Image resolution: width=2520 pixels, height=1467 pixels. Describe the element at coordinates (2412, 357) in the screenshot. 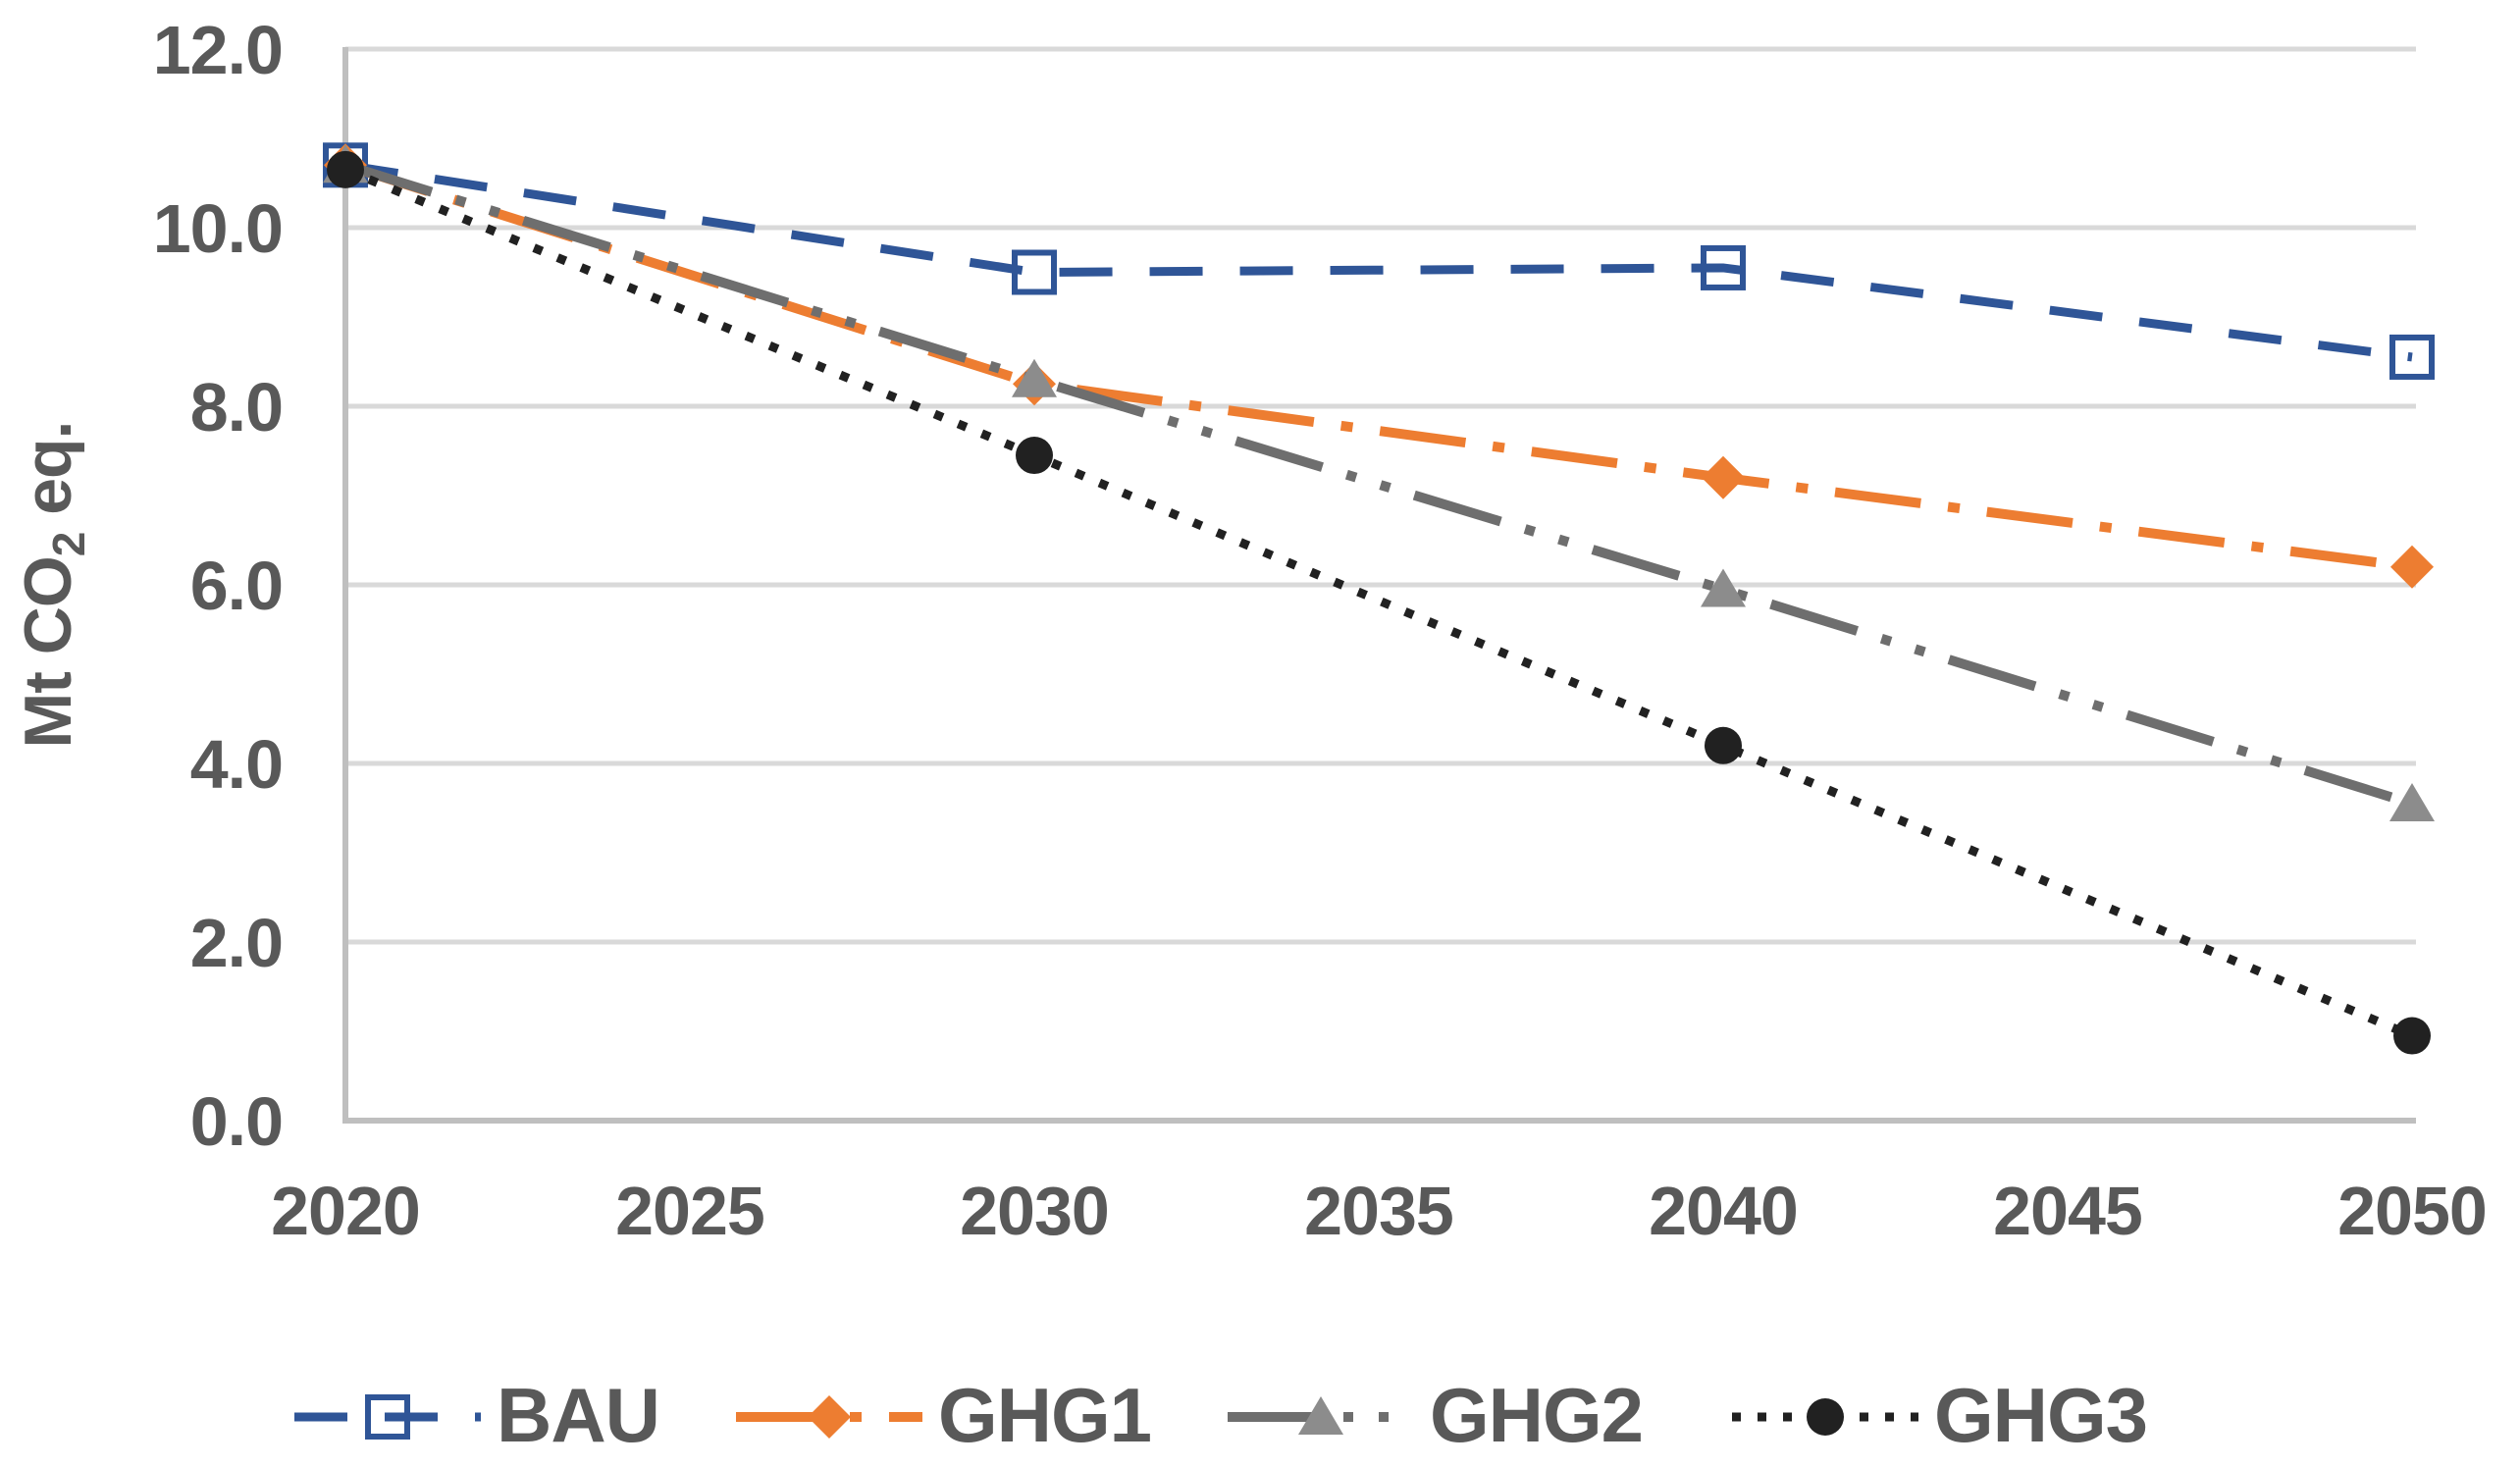

I see `marker-BAU-2050` at that location.